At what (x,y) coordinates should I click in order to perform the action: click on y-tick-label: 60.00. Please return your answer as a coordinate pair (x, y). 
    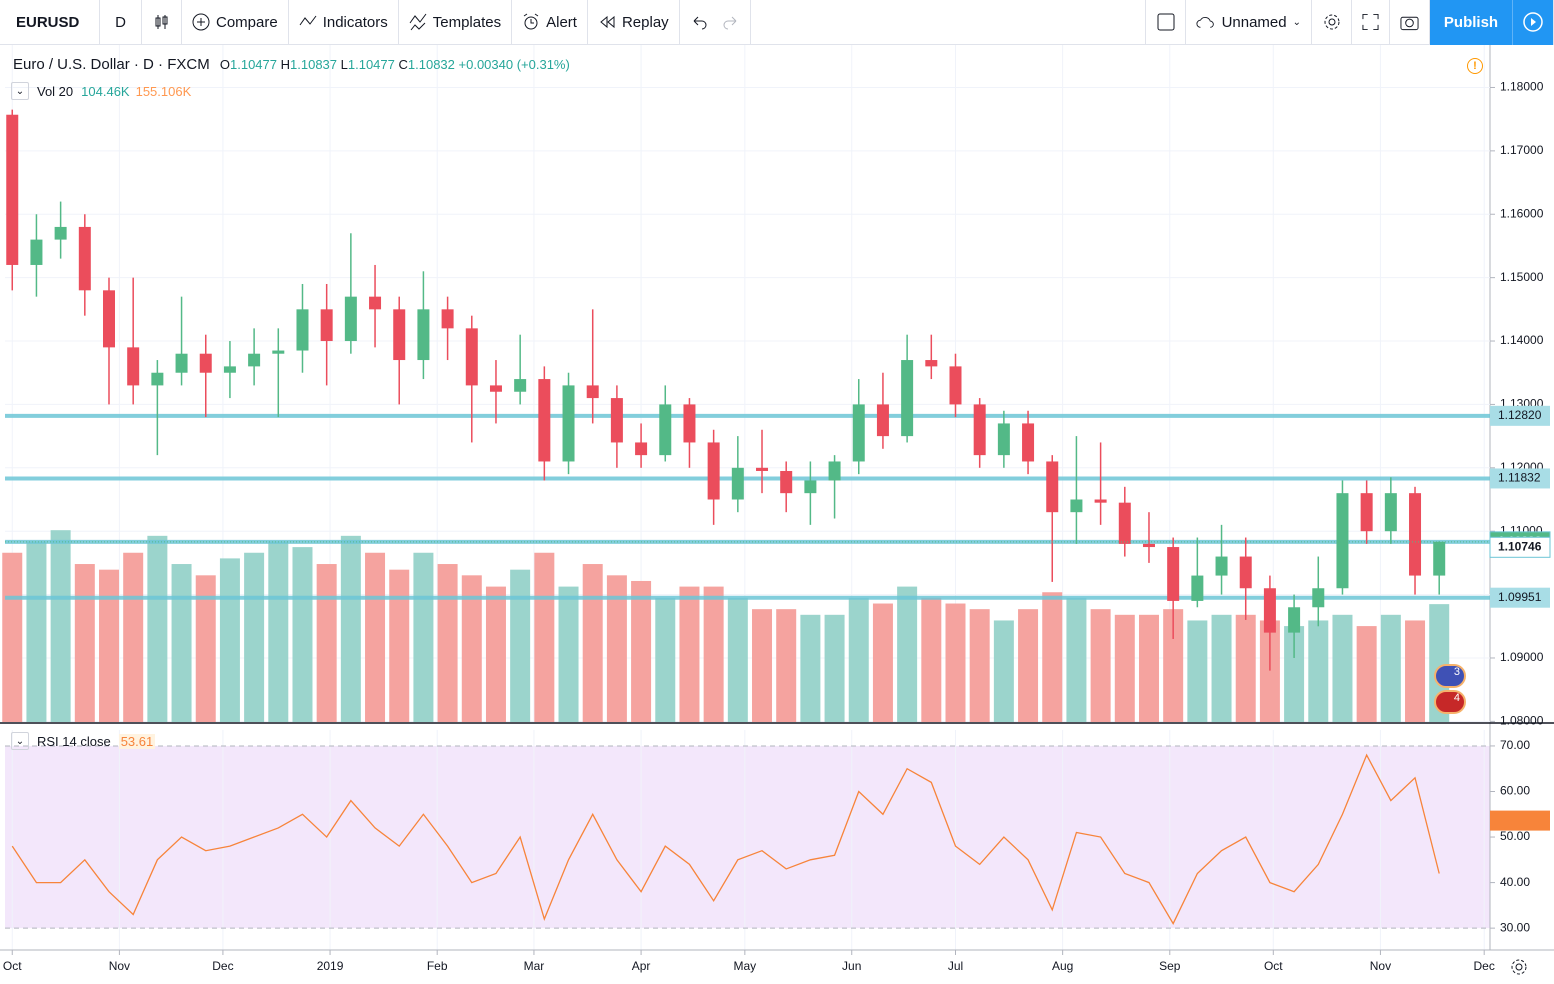
    Looking at the image, I should click on (1515, 791).